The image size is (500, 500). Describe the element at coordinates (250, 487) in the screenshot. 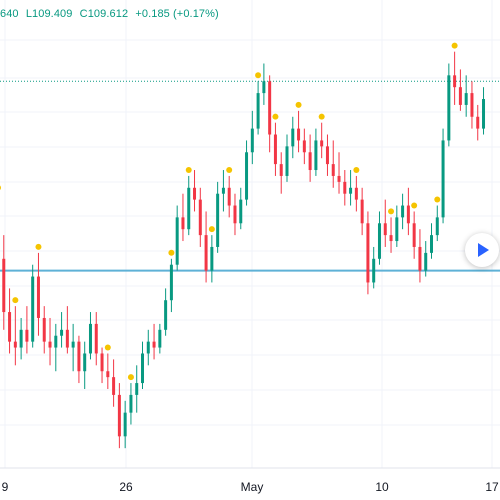

I see `time-axis: 9 26 May 10 17` at that location.